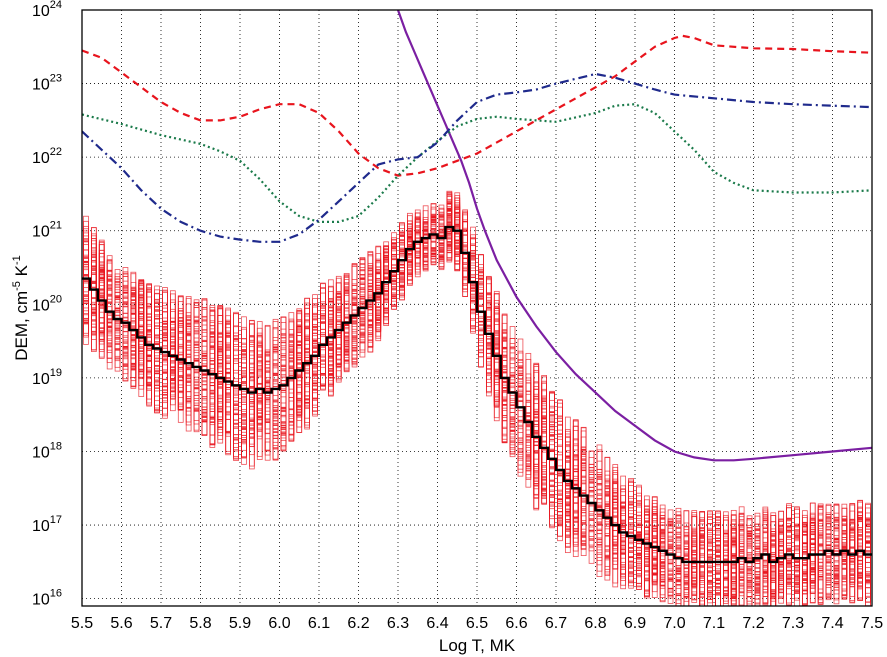 The height and width of the screenshot is (657, 887). Describe the element at coordinates (635, 623) in the screenshot. I see `x-tick-label: 6.9` at that location.